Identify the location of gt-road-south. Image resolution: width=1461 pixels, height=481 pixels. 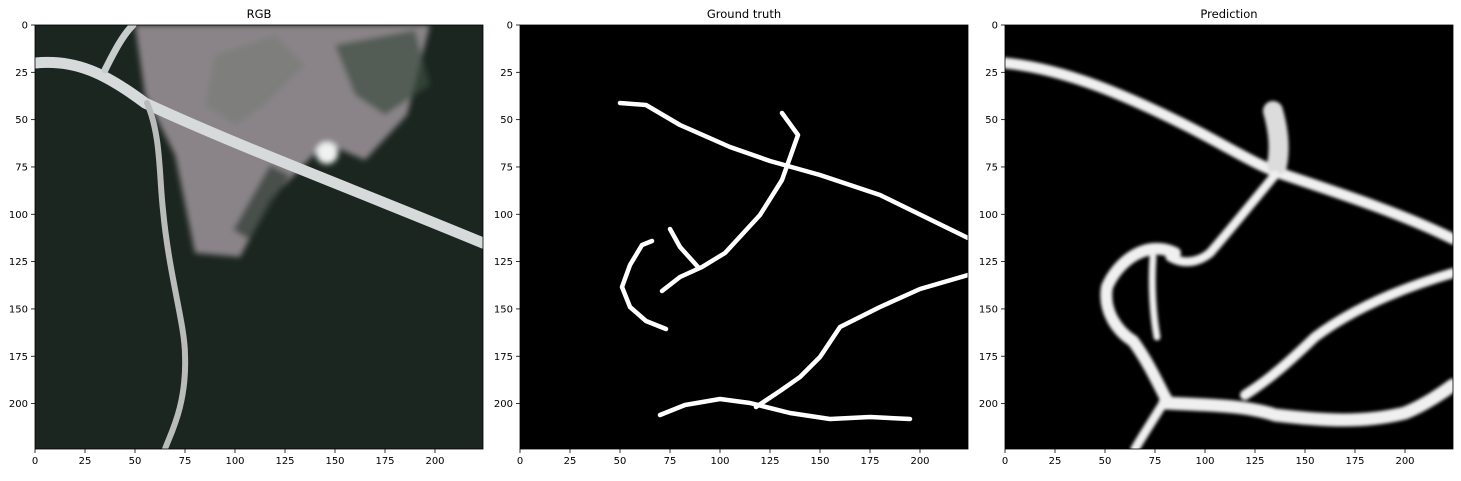
(785, 409).